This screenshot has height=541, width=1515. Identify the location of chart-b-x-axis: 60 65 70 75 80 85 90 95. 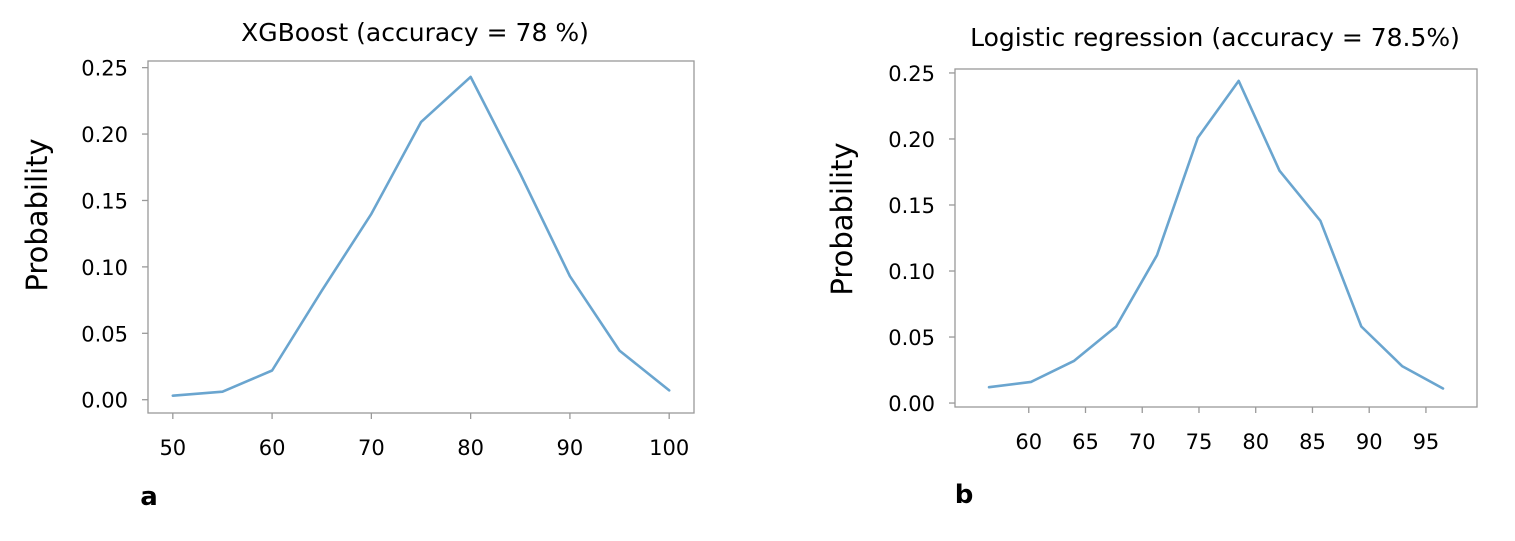
(1227, 430).